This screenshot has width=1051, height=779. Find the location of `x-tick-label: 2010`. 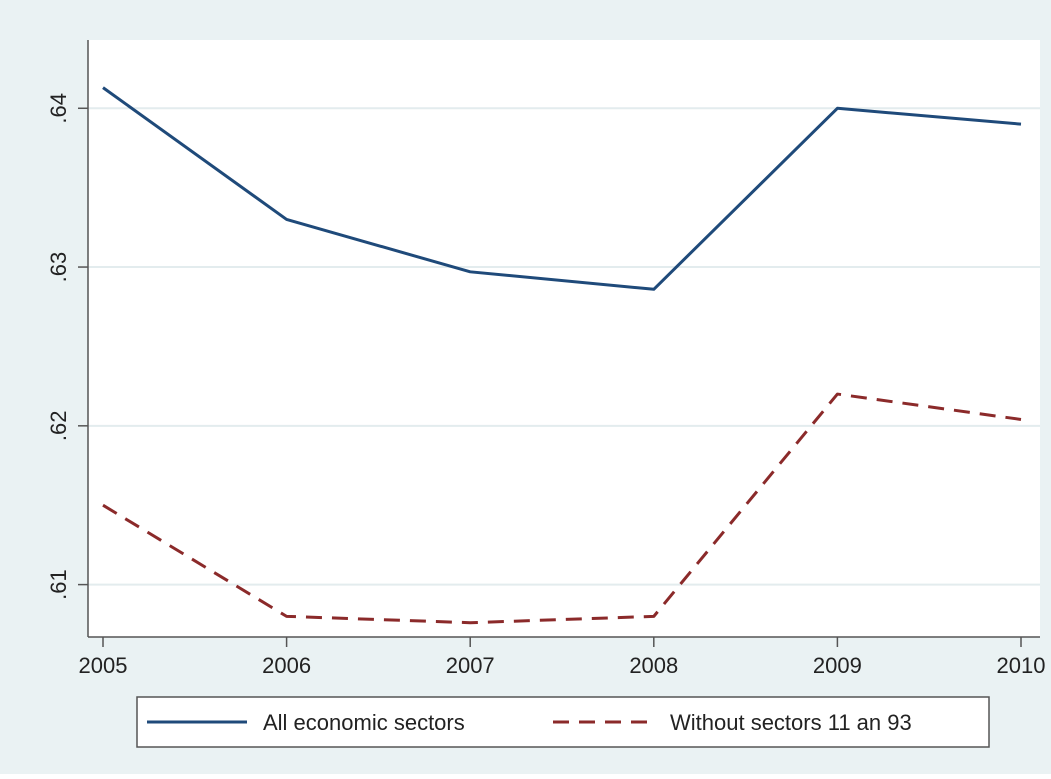

x-tick-label: 2010 is located at coordinates (1021, 665).